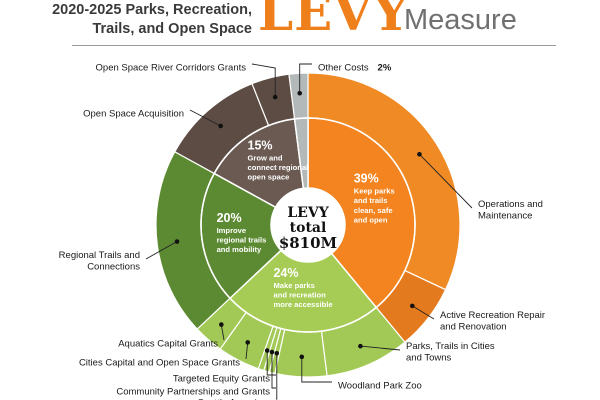  I want to click on outer-label-regional-trails-and-connections-line-2: Connections, so click(113, 266).